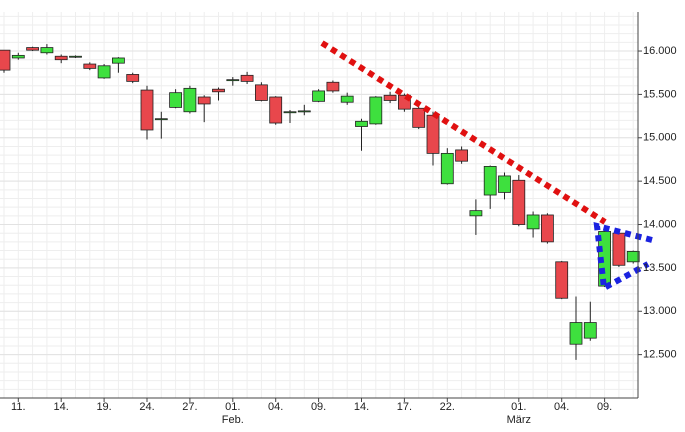  I want to click on wedge-pattern, so click(623, 257).